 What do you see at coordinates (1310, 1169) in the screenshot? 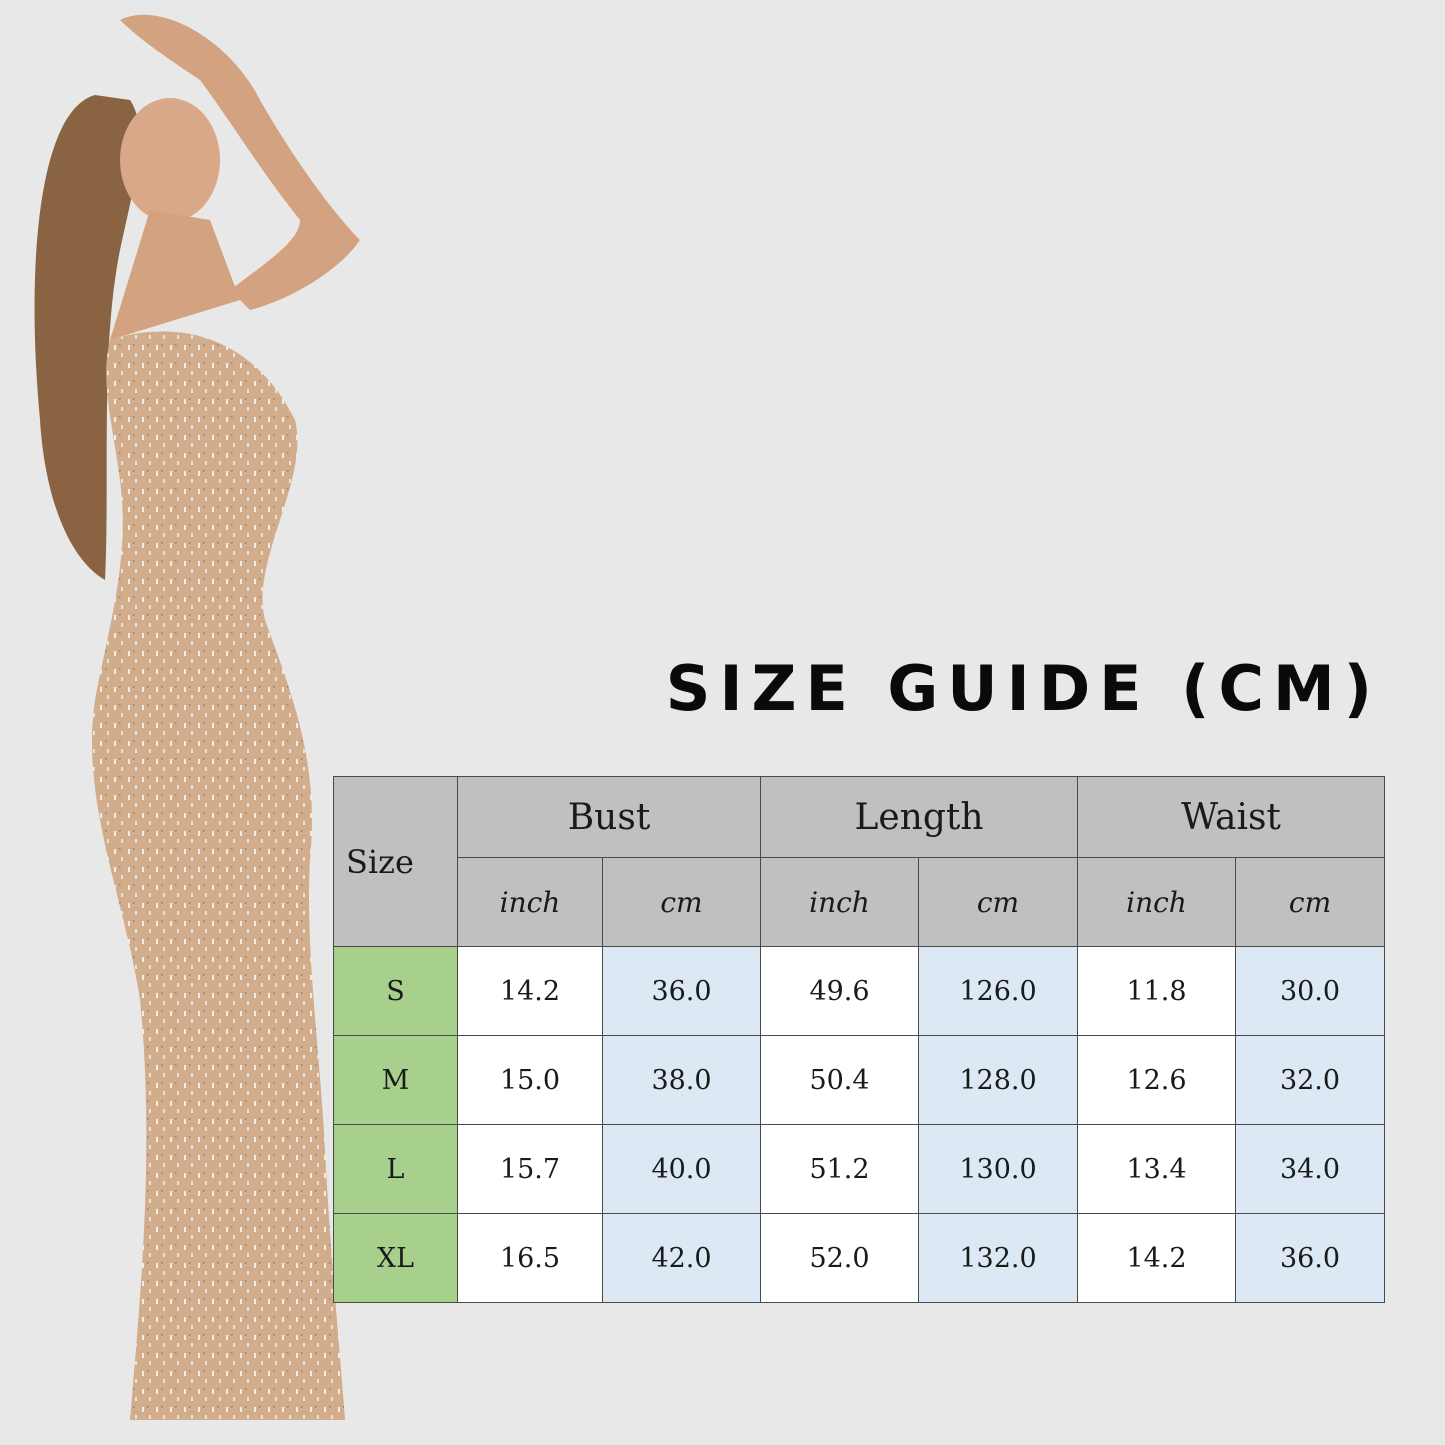
I see `value-cell: 34.0` at bounding box center [1310, 1169].